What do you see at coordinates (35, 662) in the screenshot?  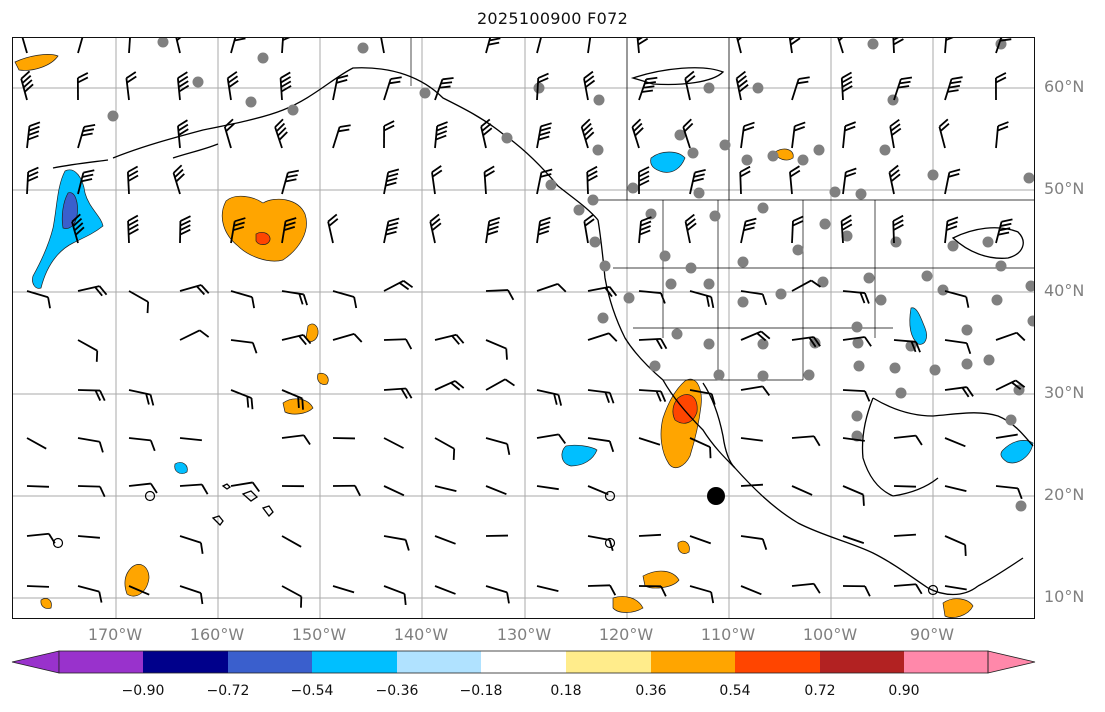 I see `colorbar-extend-low` at bounding box center [35, 662].